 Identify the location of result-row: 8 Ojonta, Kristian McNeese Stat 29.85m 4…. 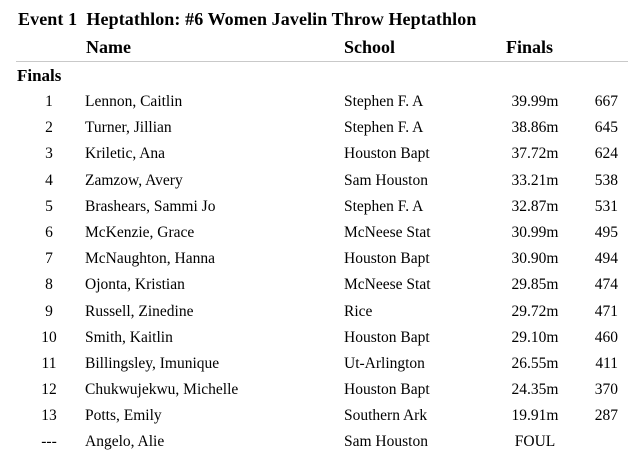
(320, 286).